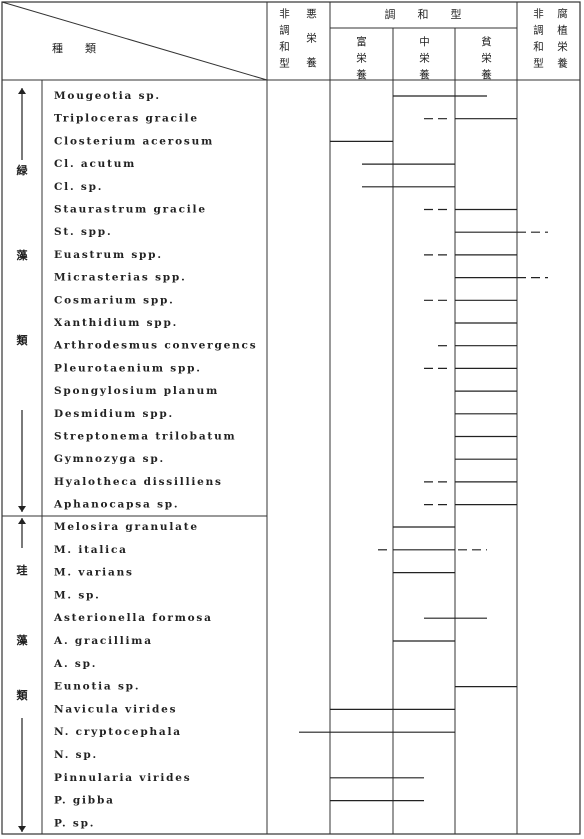 The image size is (584, 839). Describe the element at coordinates (109, 459) in the screenshot. I see `species-name: Gymnozyga sp.` at that location.